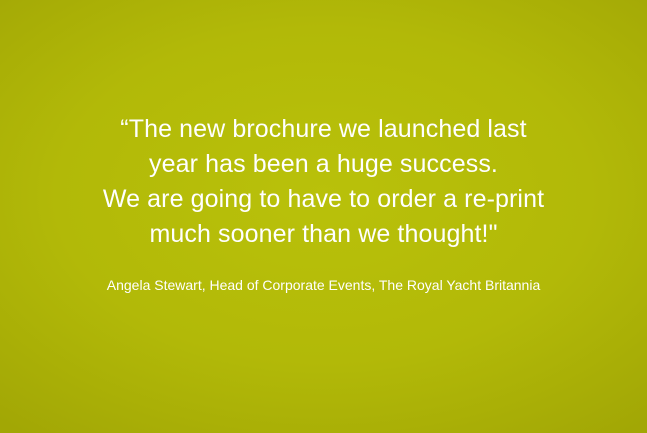 The width and height of the screenshot is (647, 433). Describe the element at coordinates (323, 129) in the screenshot. I see `quote-line-1: “The new brochure we launched last` at that location.